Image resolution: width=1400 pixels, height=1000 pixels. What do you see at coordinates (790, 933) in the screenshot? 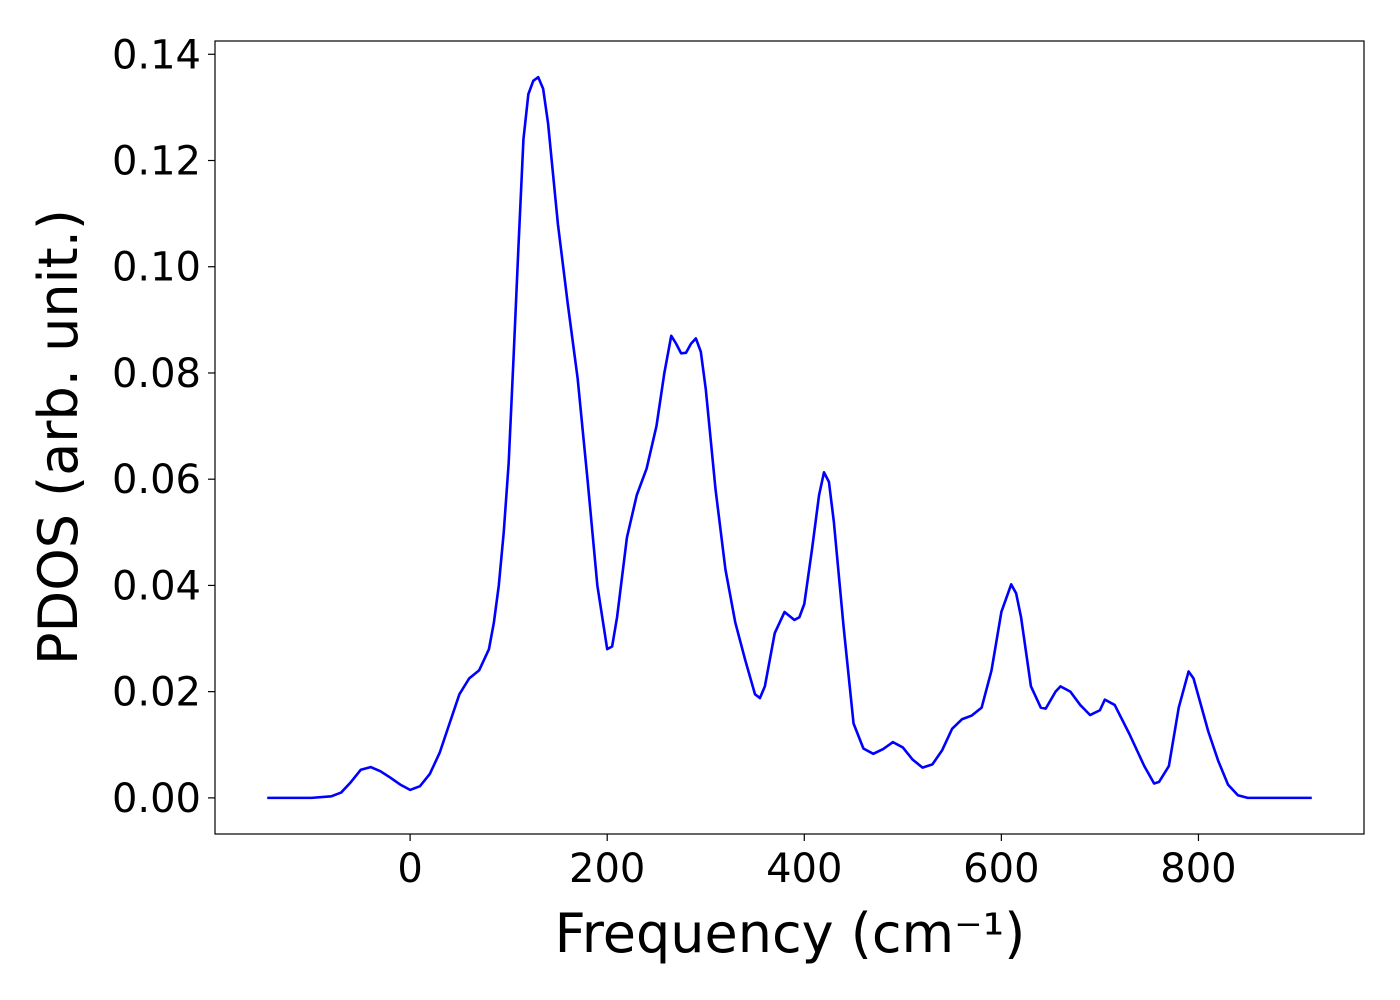
I see `x-axis-label: Frequency (cm⁻¹)` at bounding box center [790, 933].